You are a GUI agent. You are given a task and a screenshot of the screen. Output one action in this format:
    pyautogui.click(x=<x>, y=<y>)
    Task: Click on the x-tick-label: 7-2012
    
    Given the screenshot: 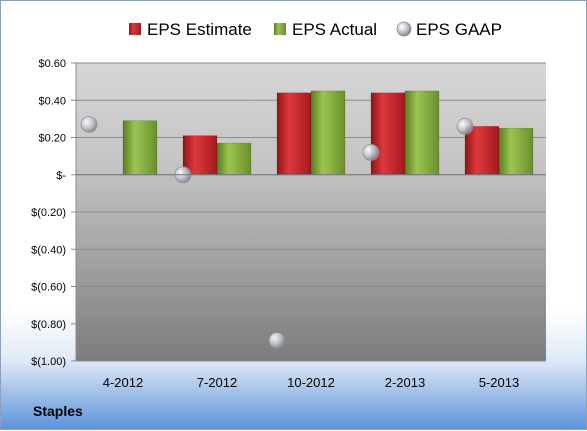 What is the action you would take?
    pyautogui.click(x=217, y=382)
    